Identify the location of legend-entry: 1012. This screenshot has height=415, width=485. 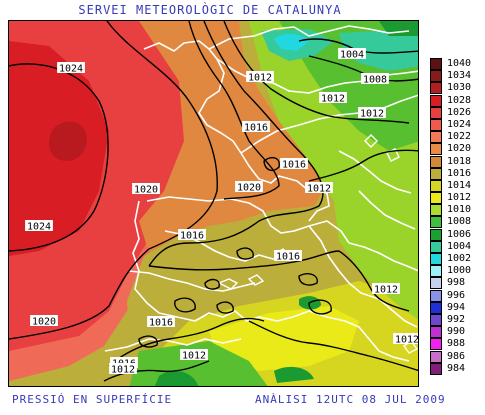
(456, 198).